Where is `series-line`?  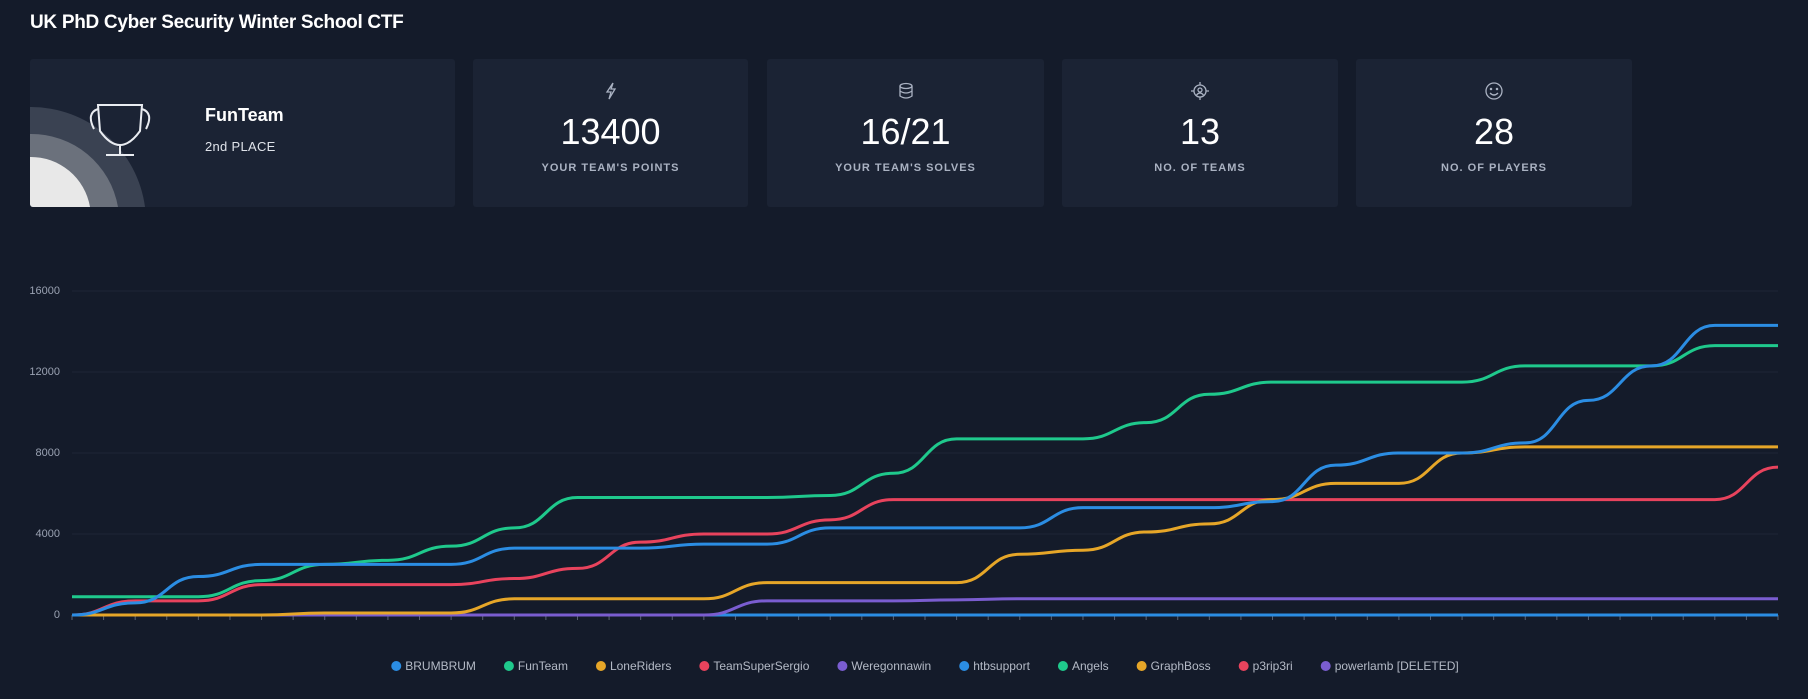
series-line is located at coordinates (925, 607).